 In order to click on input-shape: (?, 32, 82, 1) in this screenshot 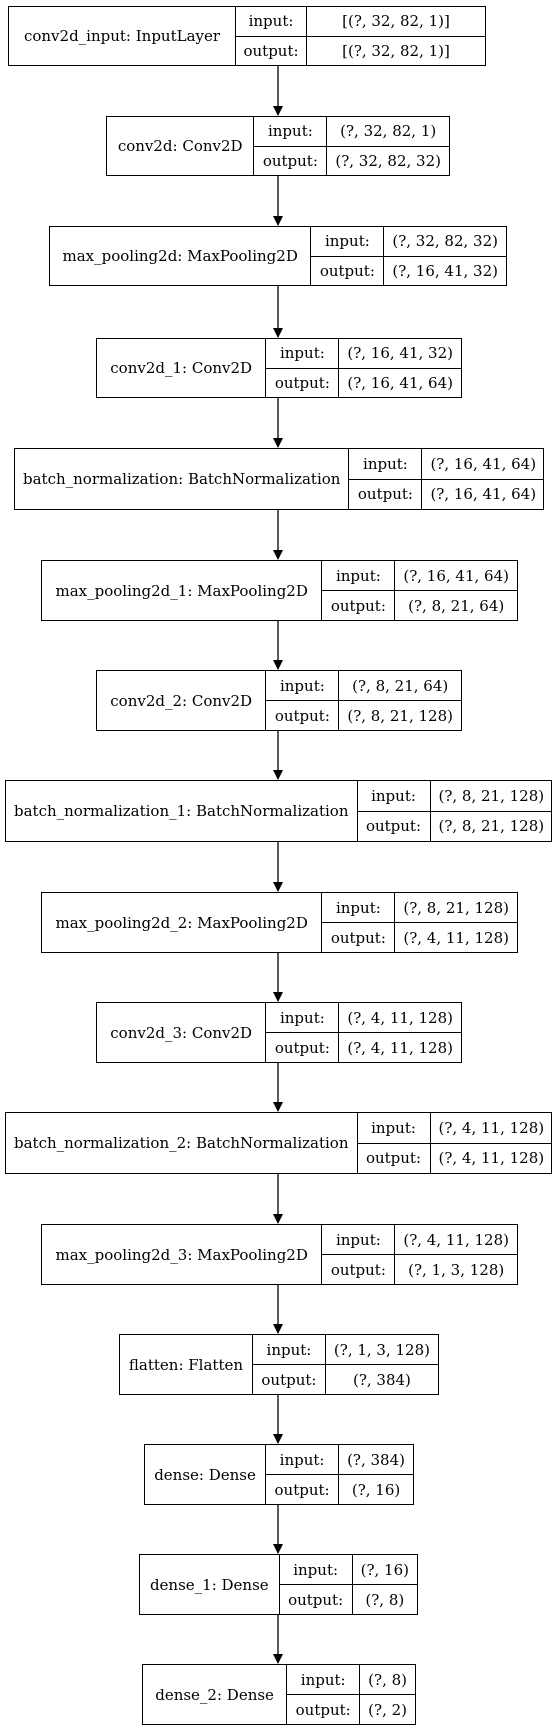, I will do `click(388, 131)`.